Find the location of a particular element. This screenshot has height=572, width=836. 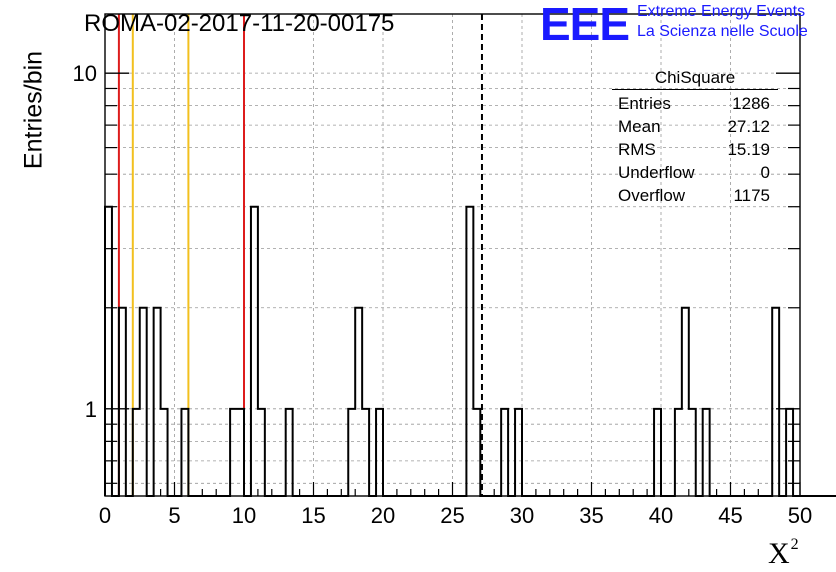

stats-row-rms: RMS 15.19 is located at coordinates (694, 149).